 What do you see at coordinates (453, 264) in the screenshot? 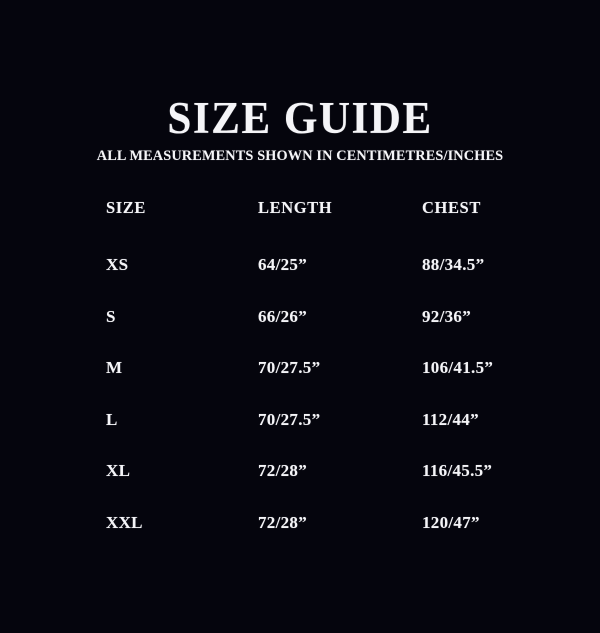
I see `cell-chest: 88/34.5”` at bounding box center [453, 264].